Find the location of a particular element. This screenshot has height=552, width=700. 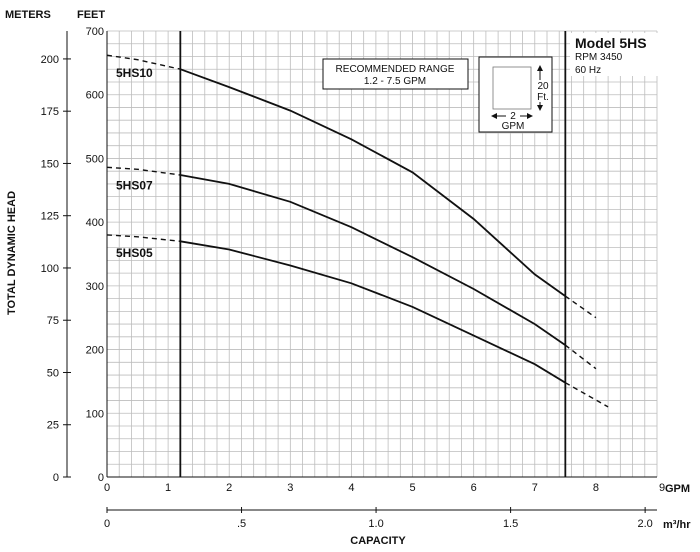

feet-tick-label: 700 is located at coordinates (95, 32).